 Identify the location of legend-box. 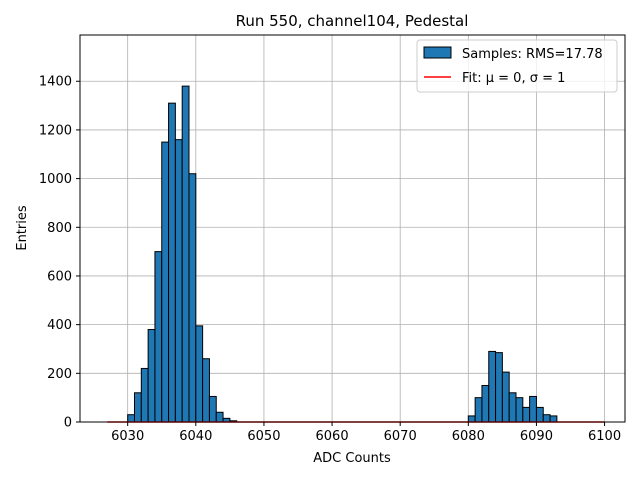
(517, 66).